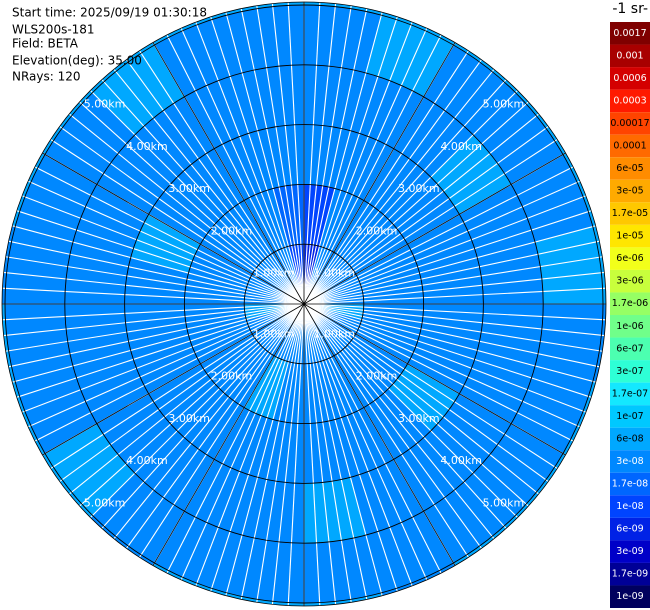  Describe the element at coordinates (53, 30) in the screenshot. I see `info-text: WLS200s-181` at that location.